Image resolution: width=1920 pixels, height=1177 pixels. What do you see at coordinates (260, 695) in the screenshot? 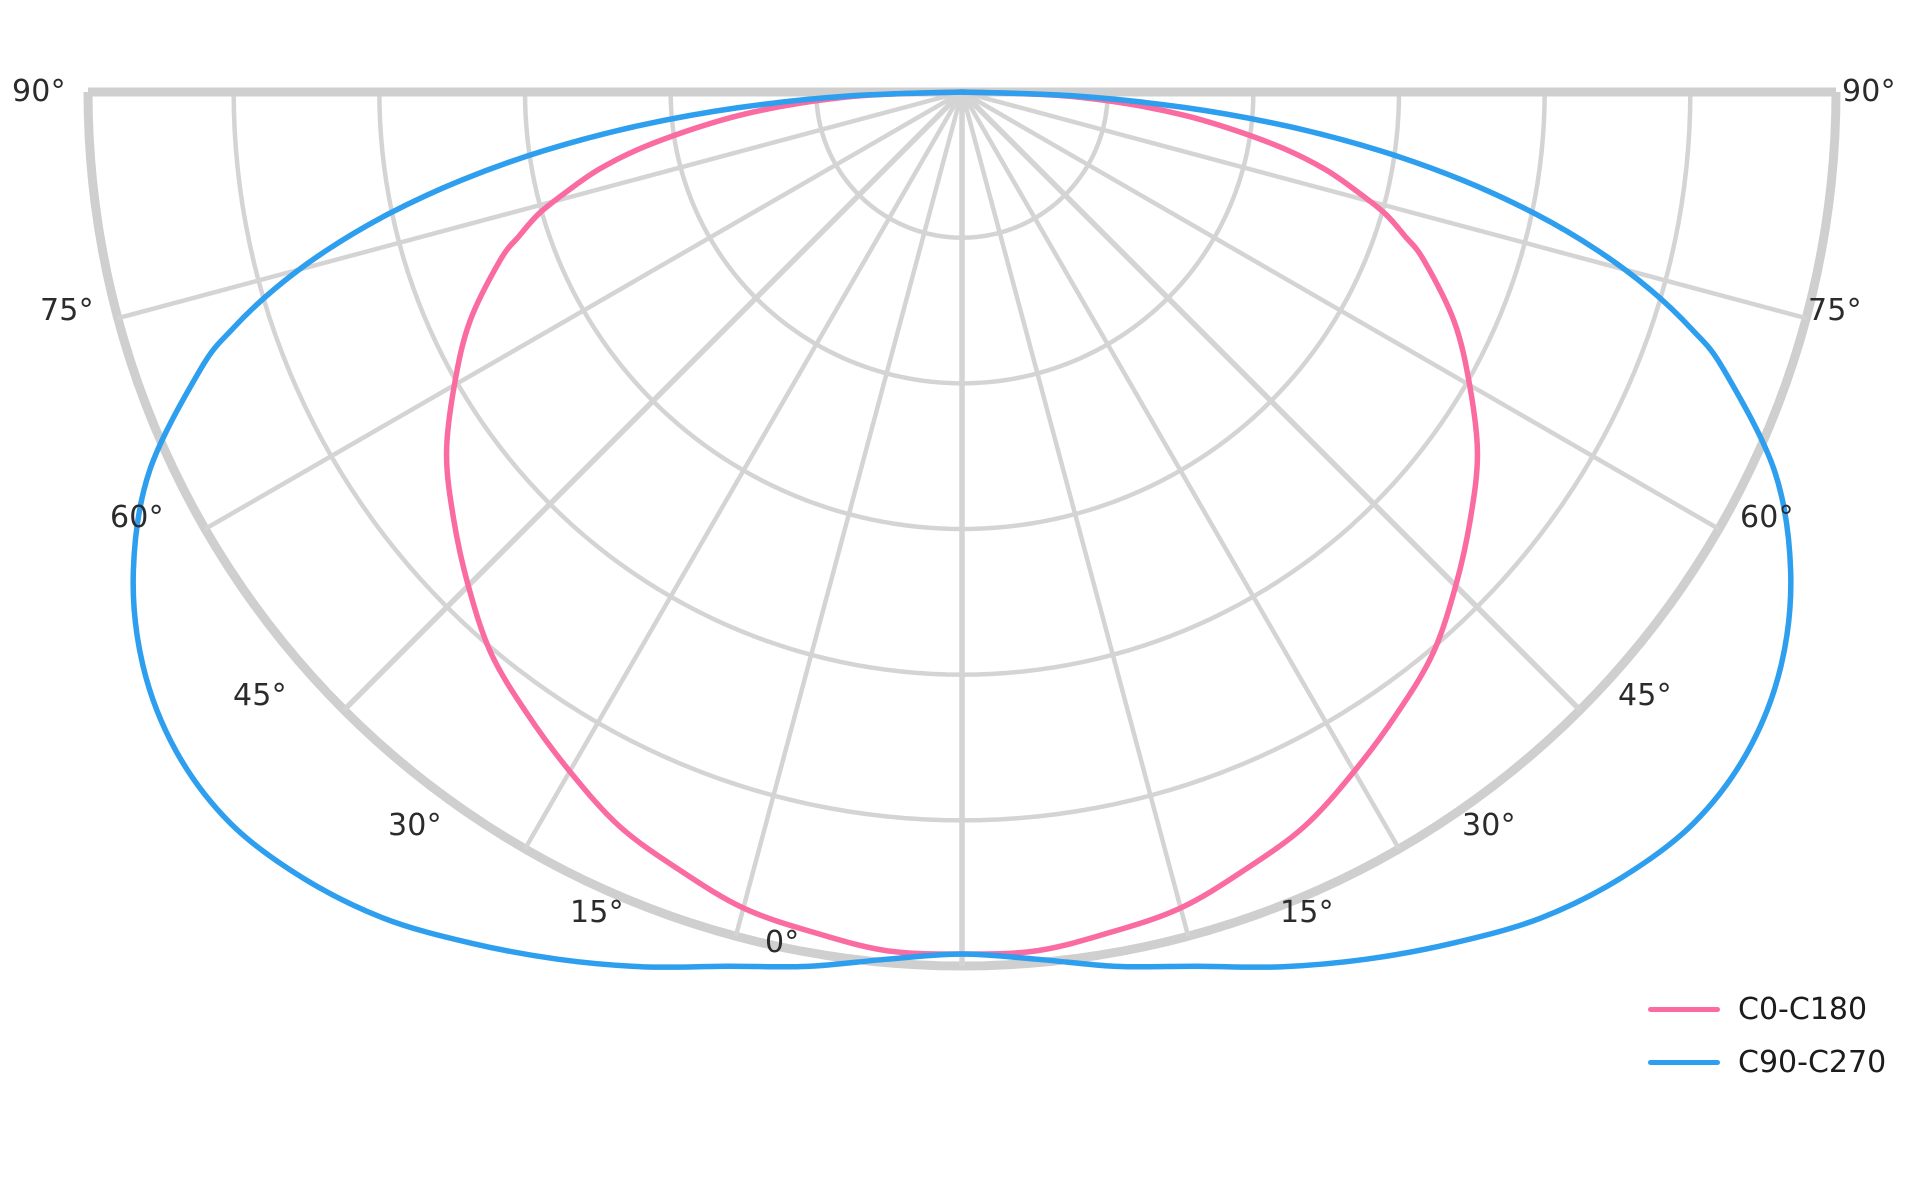
I see `angle-tick-label-left-45: 45°` at bounding box center [260, 695].